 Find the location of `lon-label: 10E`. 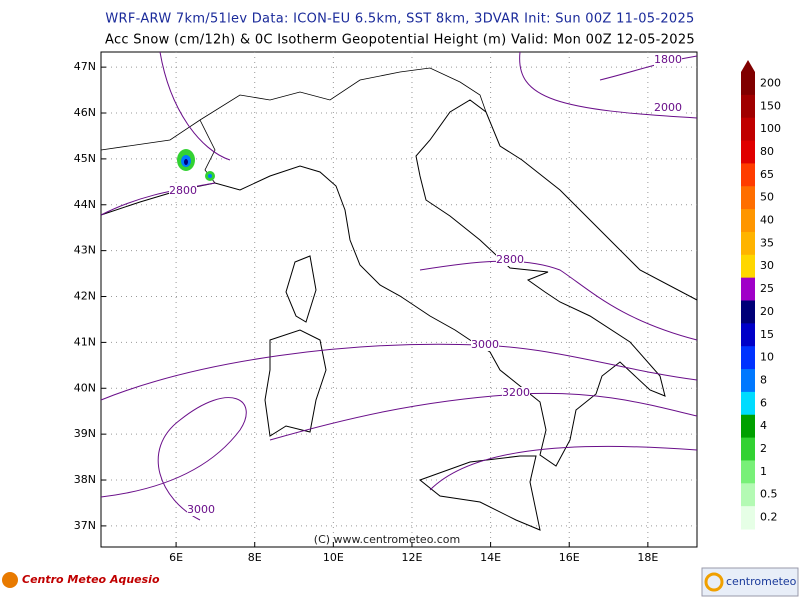

lon-label: 10E is located at coordinates (333, 557).